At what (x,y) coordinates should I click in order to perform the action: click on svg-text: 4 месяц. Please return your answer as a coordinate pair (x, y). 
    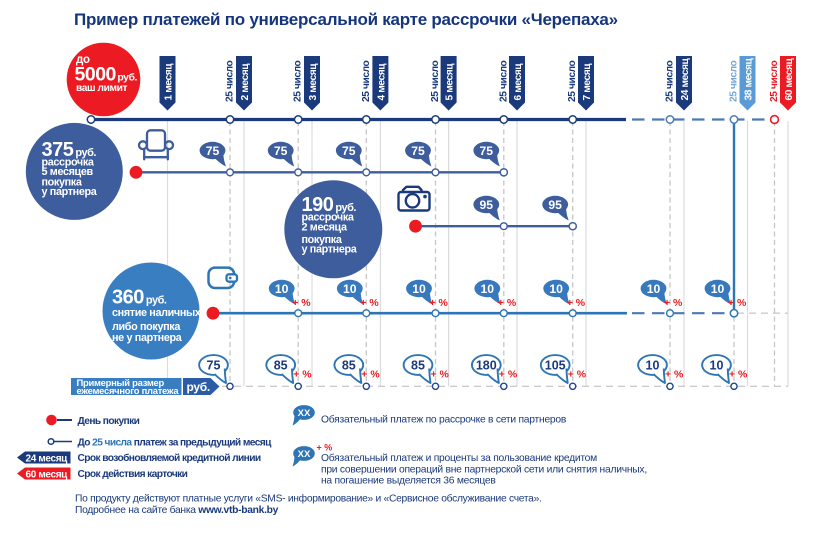
    Looking at the image, I should click on (381, 82).